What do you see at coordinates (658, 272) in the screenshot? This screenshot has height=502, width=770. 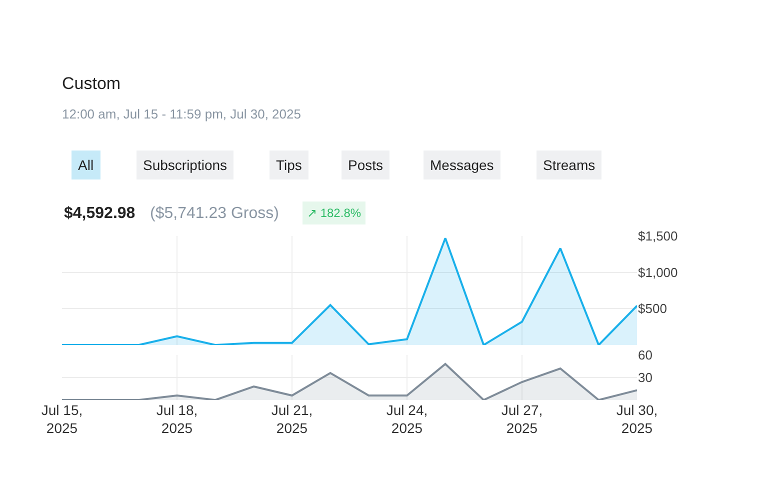 I see `y-tick-label: $1,000` at bounding box center [658, 272].